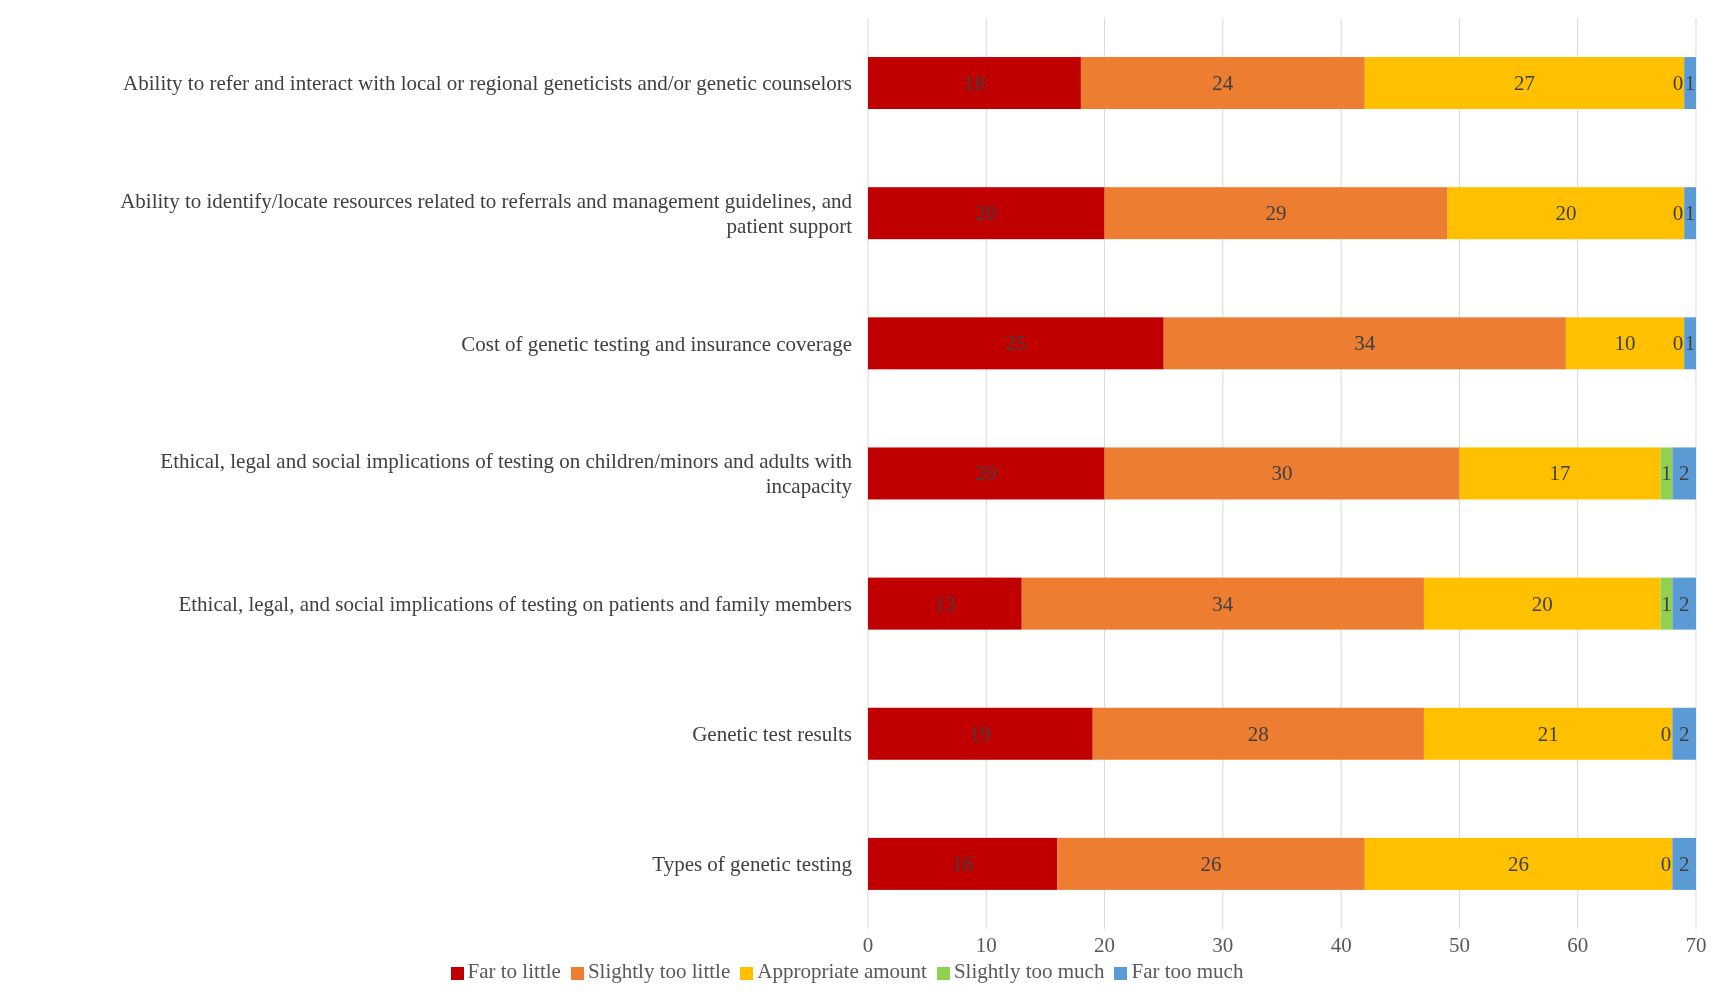 Image resolution: width=1734 pixels, height=1002 pixels. I want to click on y-tick-label: Genetic test results, so click(772, 734).